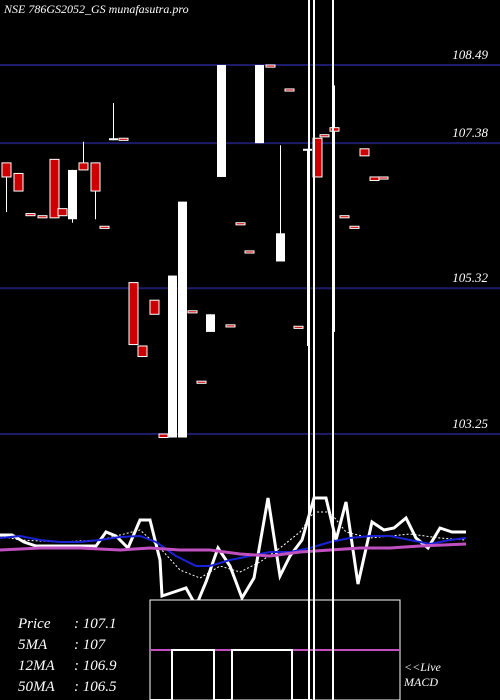 This screenshot has width=500, height=700. Describe the element at coordinates (67, 687) in the screenshot. I see `ma50-row: 50MA: 106.5` at that location.